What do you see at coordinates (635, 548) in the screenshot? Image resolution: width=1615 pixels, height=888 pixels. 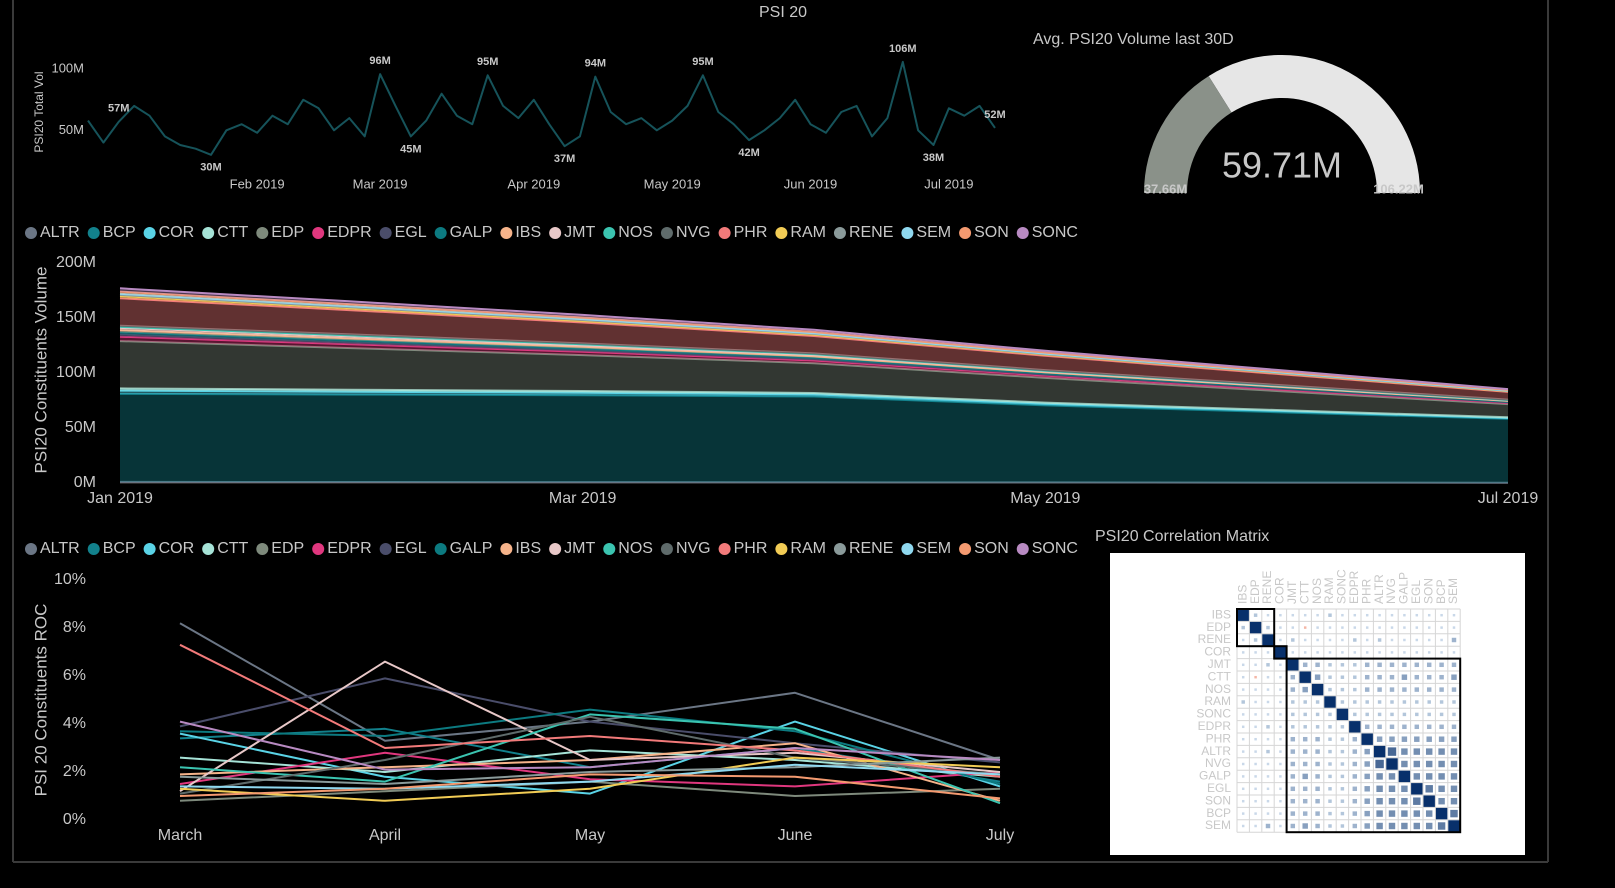 I see `legend-label: NOS` at bounding box center [635, 548].